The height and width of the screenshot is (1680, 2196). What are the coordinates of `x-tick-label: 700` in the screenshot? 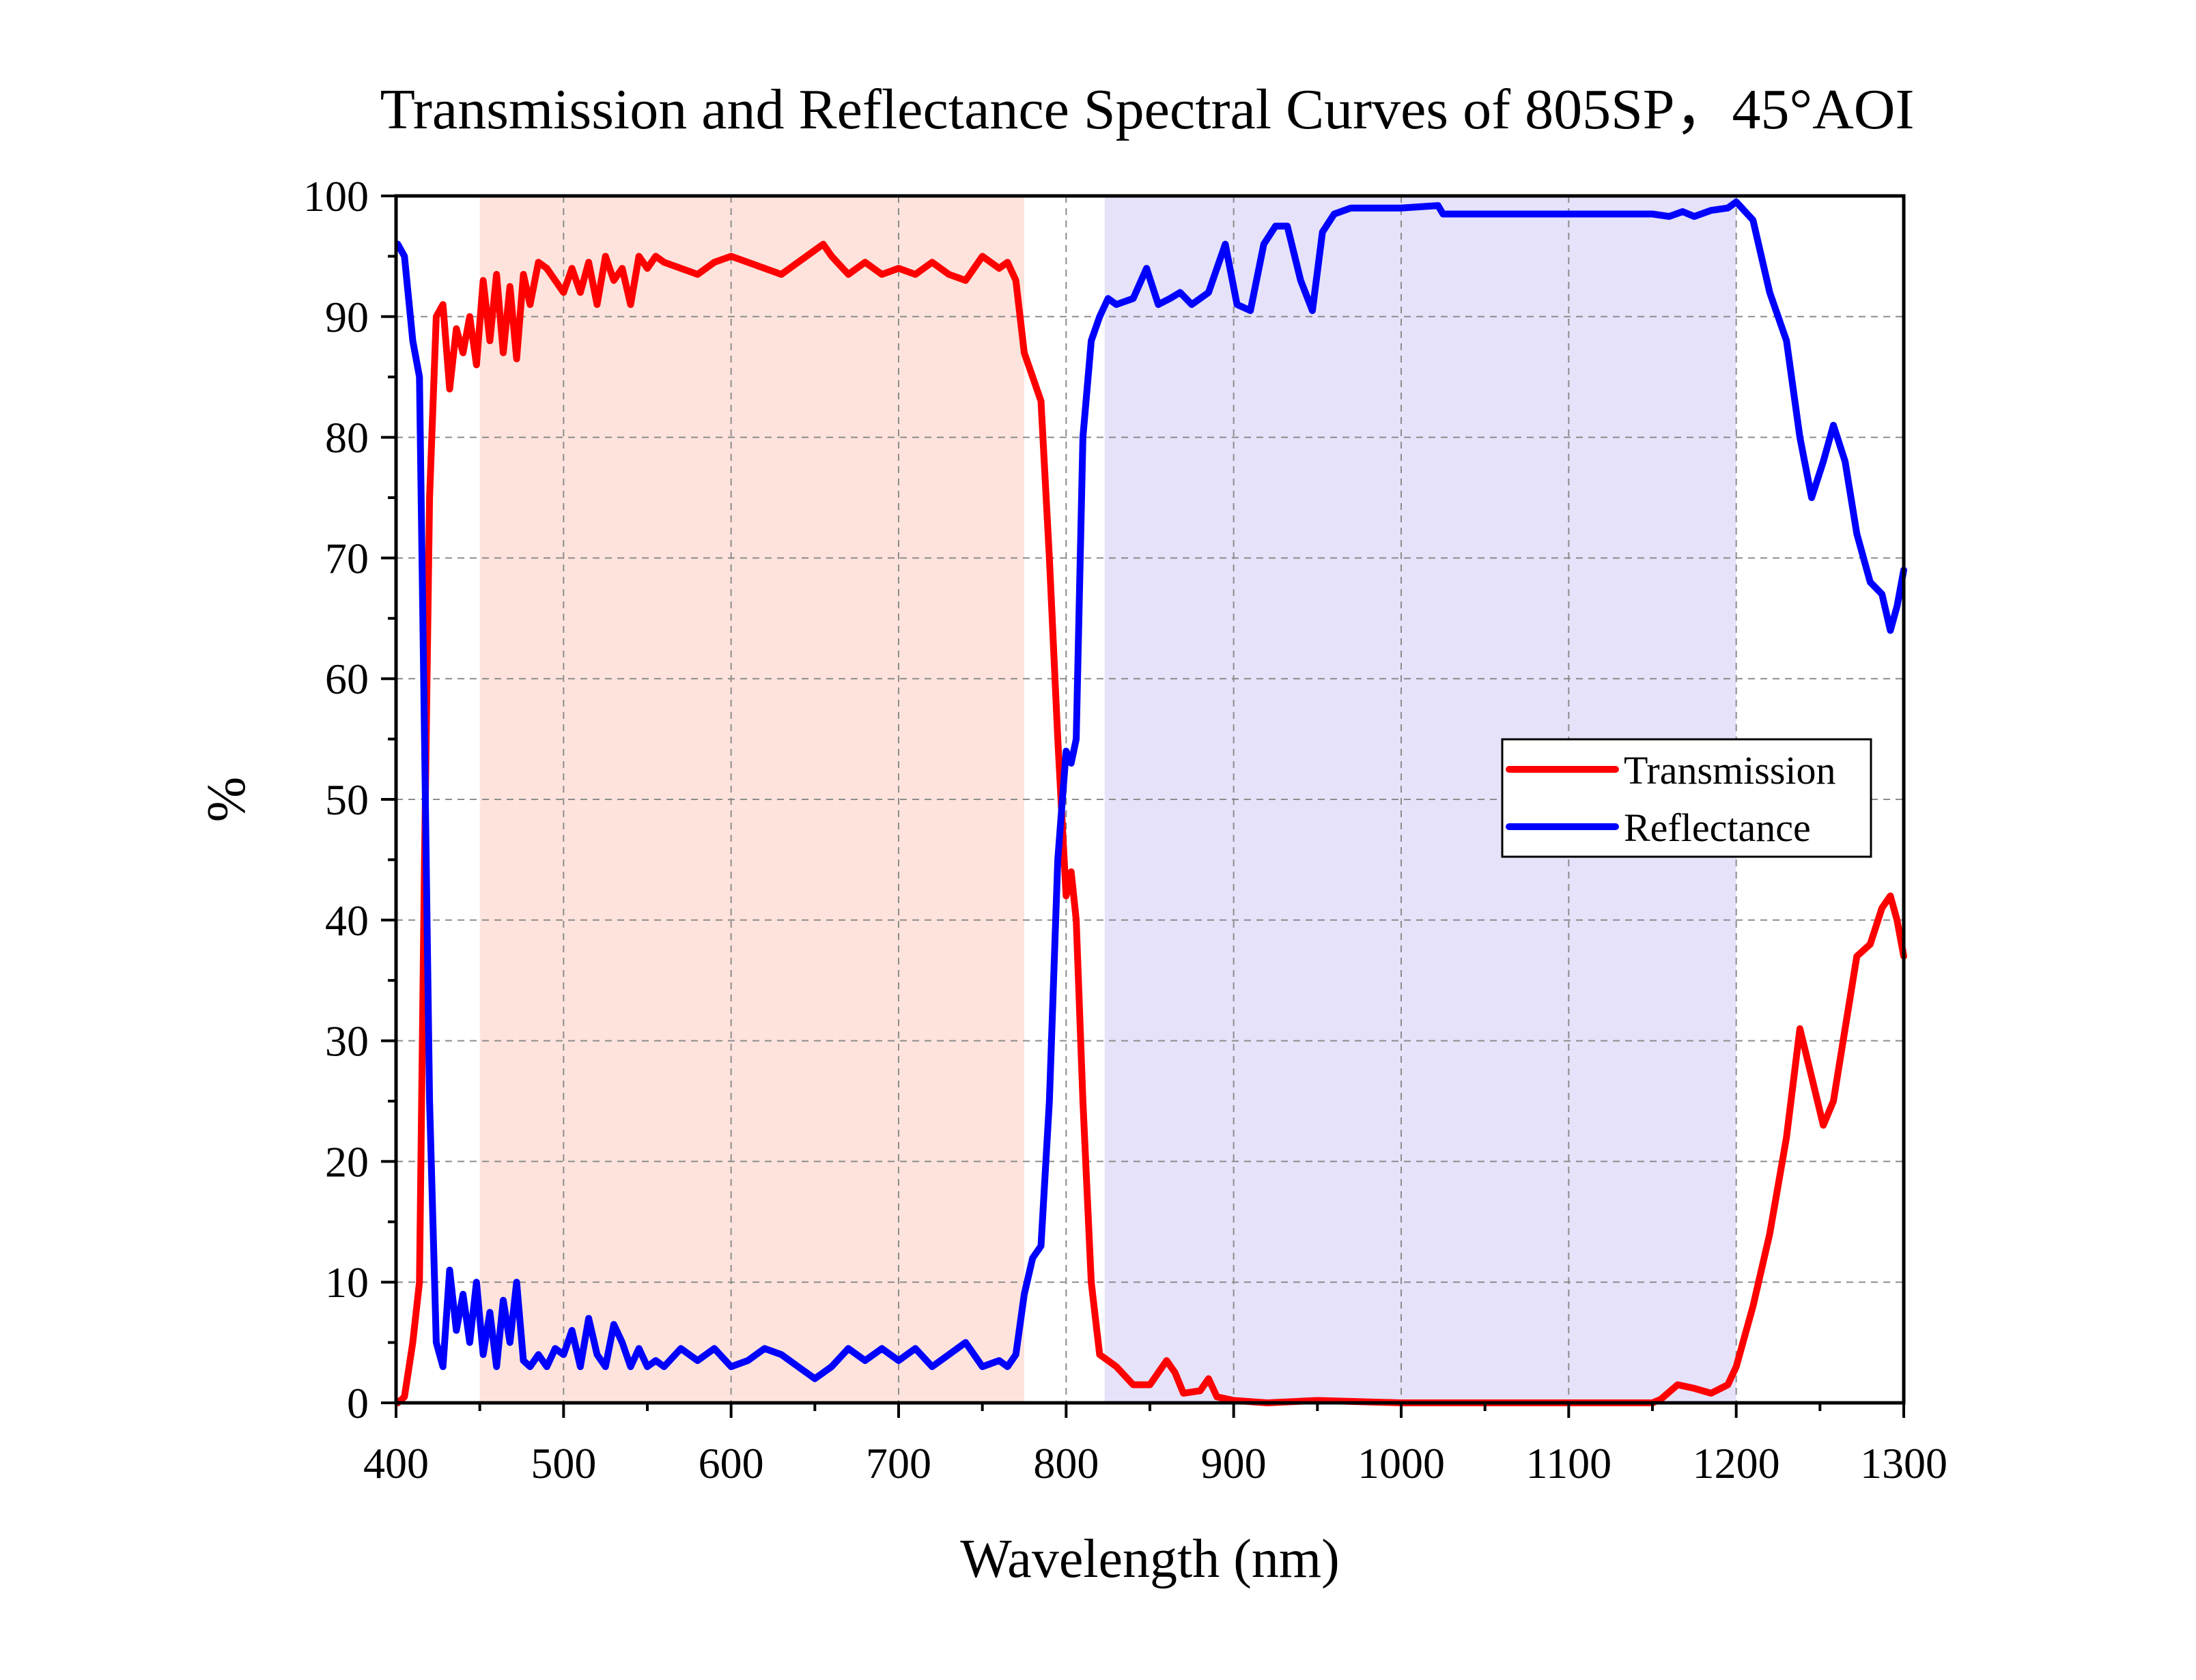 It's located at (899, 1463).